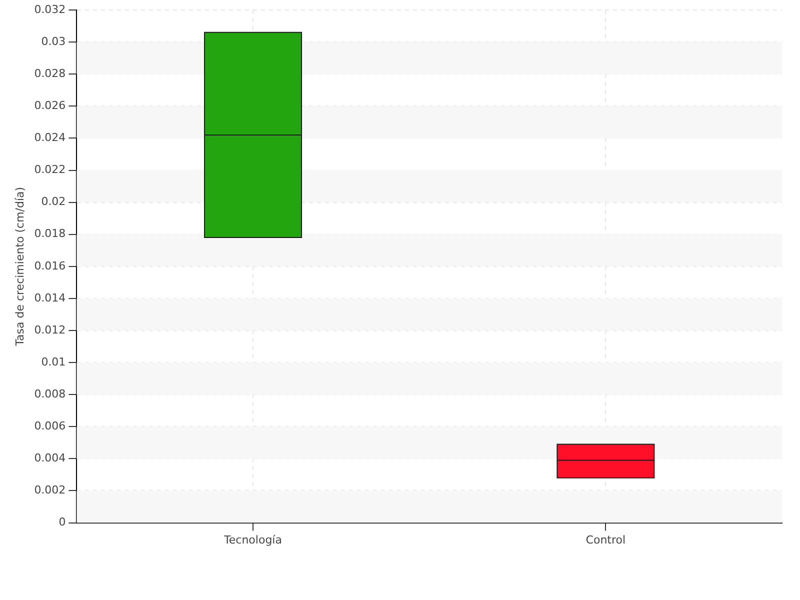 This screenshot has width=800, height=600. Describe the element at coordinates (53, 361) in the screenshot. I see `y-tick-label: 0.01` at that location.